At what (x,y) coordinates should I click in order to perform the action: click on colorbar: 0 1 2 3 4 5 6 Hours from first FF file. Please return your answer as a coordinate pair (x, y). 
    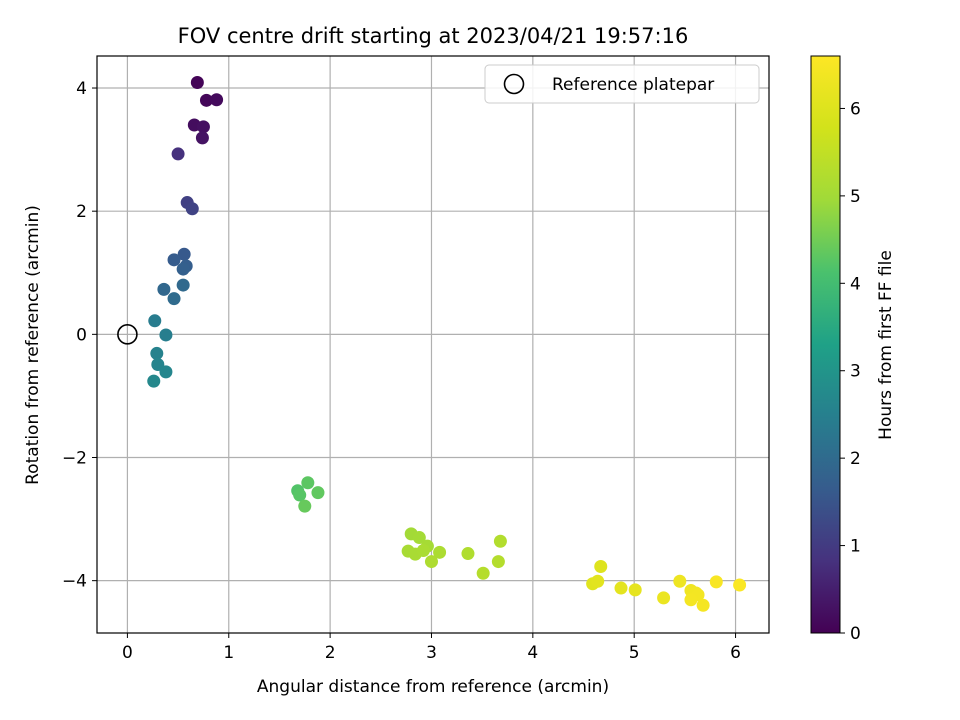
    Looking at the image, I should click on (853, 349).